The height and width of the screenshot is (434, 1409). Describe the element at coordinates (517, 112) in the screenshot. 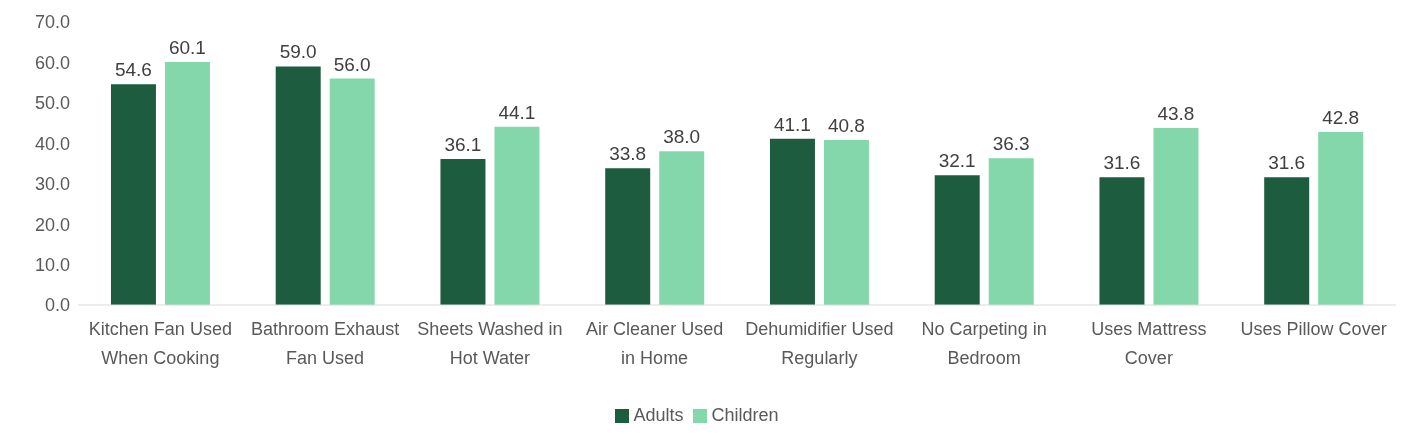

I see `data-label: 44.1` at that location.